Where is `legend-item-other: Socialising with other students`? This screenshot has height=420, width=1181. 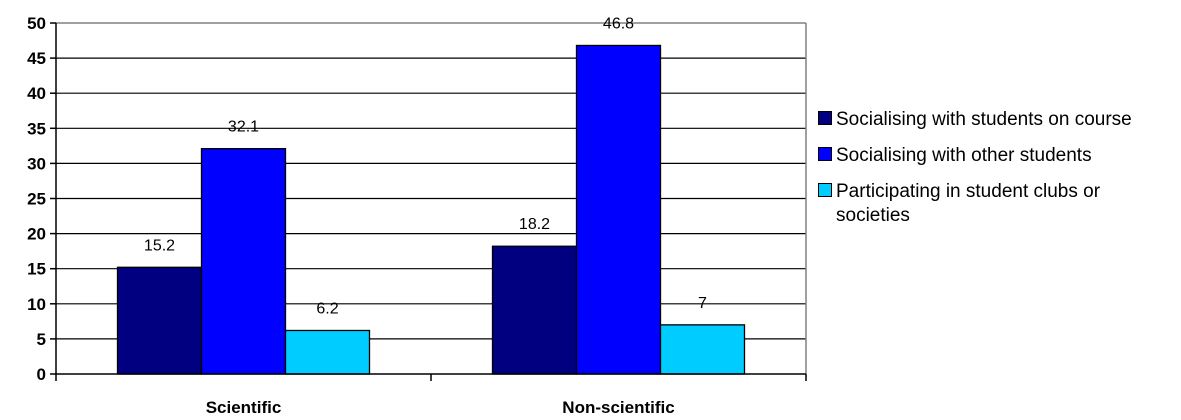 legend-item-other: Socialising with other students is located at coordinates (998, 156).